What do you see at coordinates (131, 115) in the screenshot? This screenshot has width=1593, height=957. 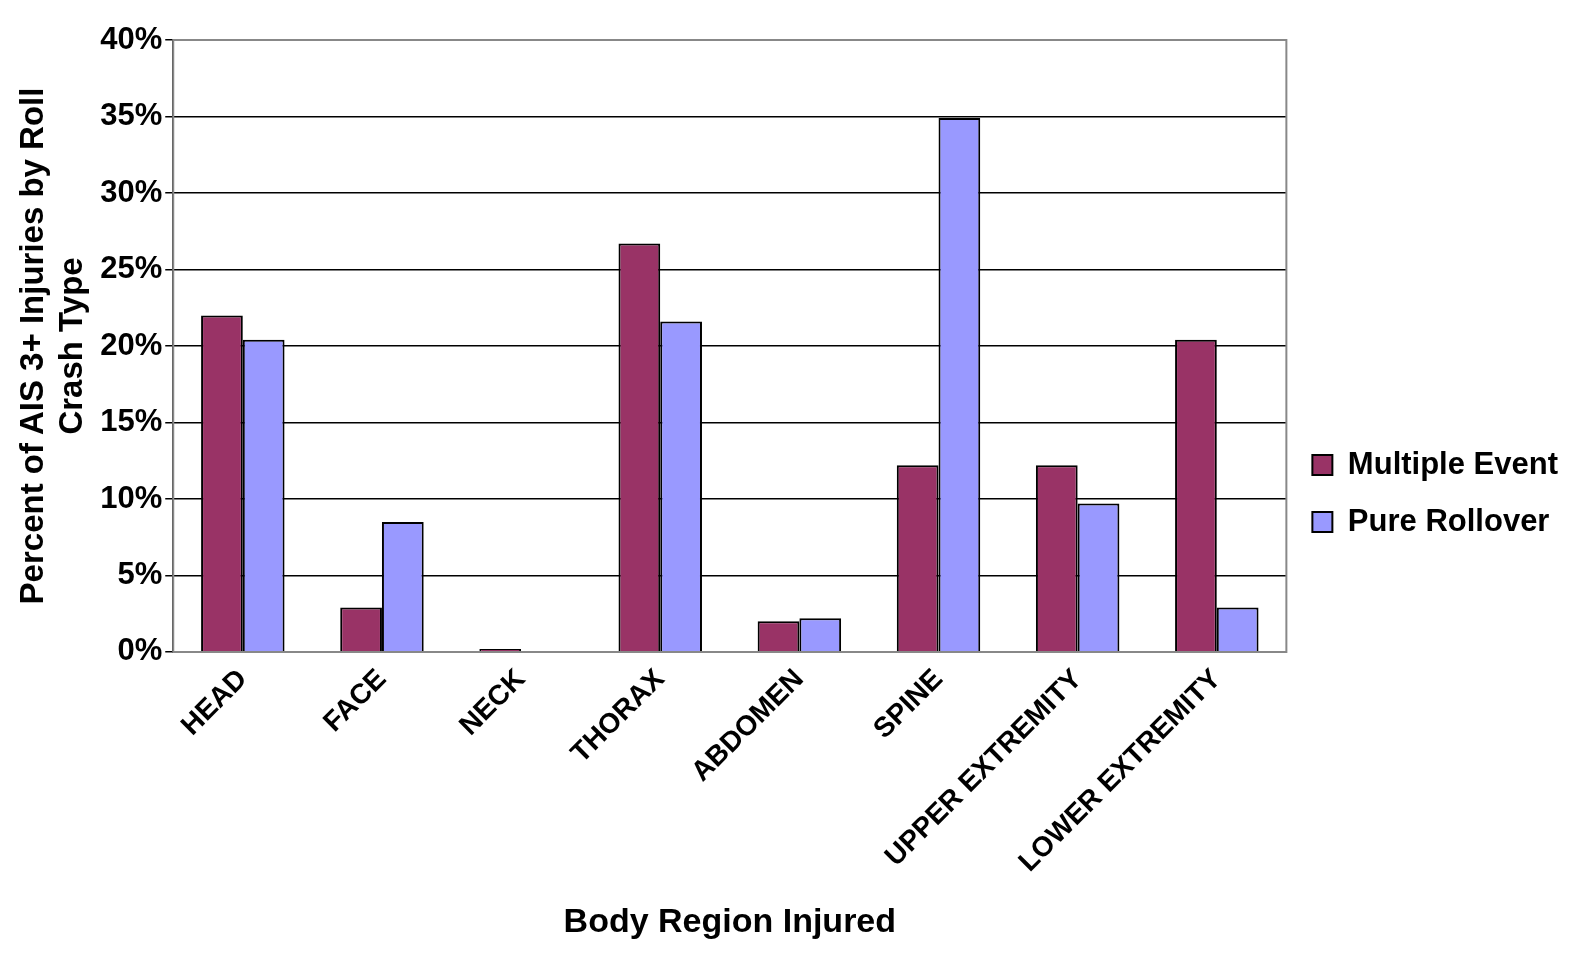 I see `y-tick-label: 35%` at bounding box center [131, 115].